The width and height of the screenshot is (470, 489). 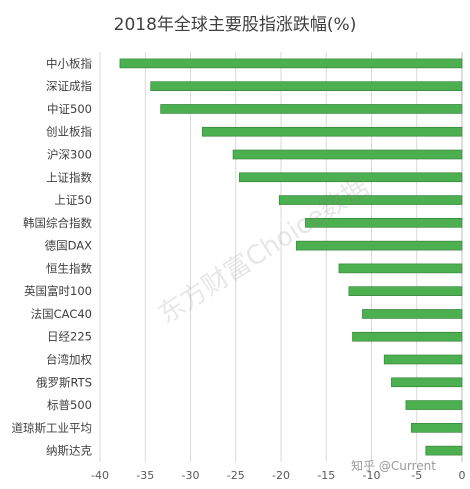 What do you see at coordinates (69, 268) in the screenshot?
I see `category-label: 恒生指数` at bounding box center [69, 268].